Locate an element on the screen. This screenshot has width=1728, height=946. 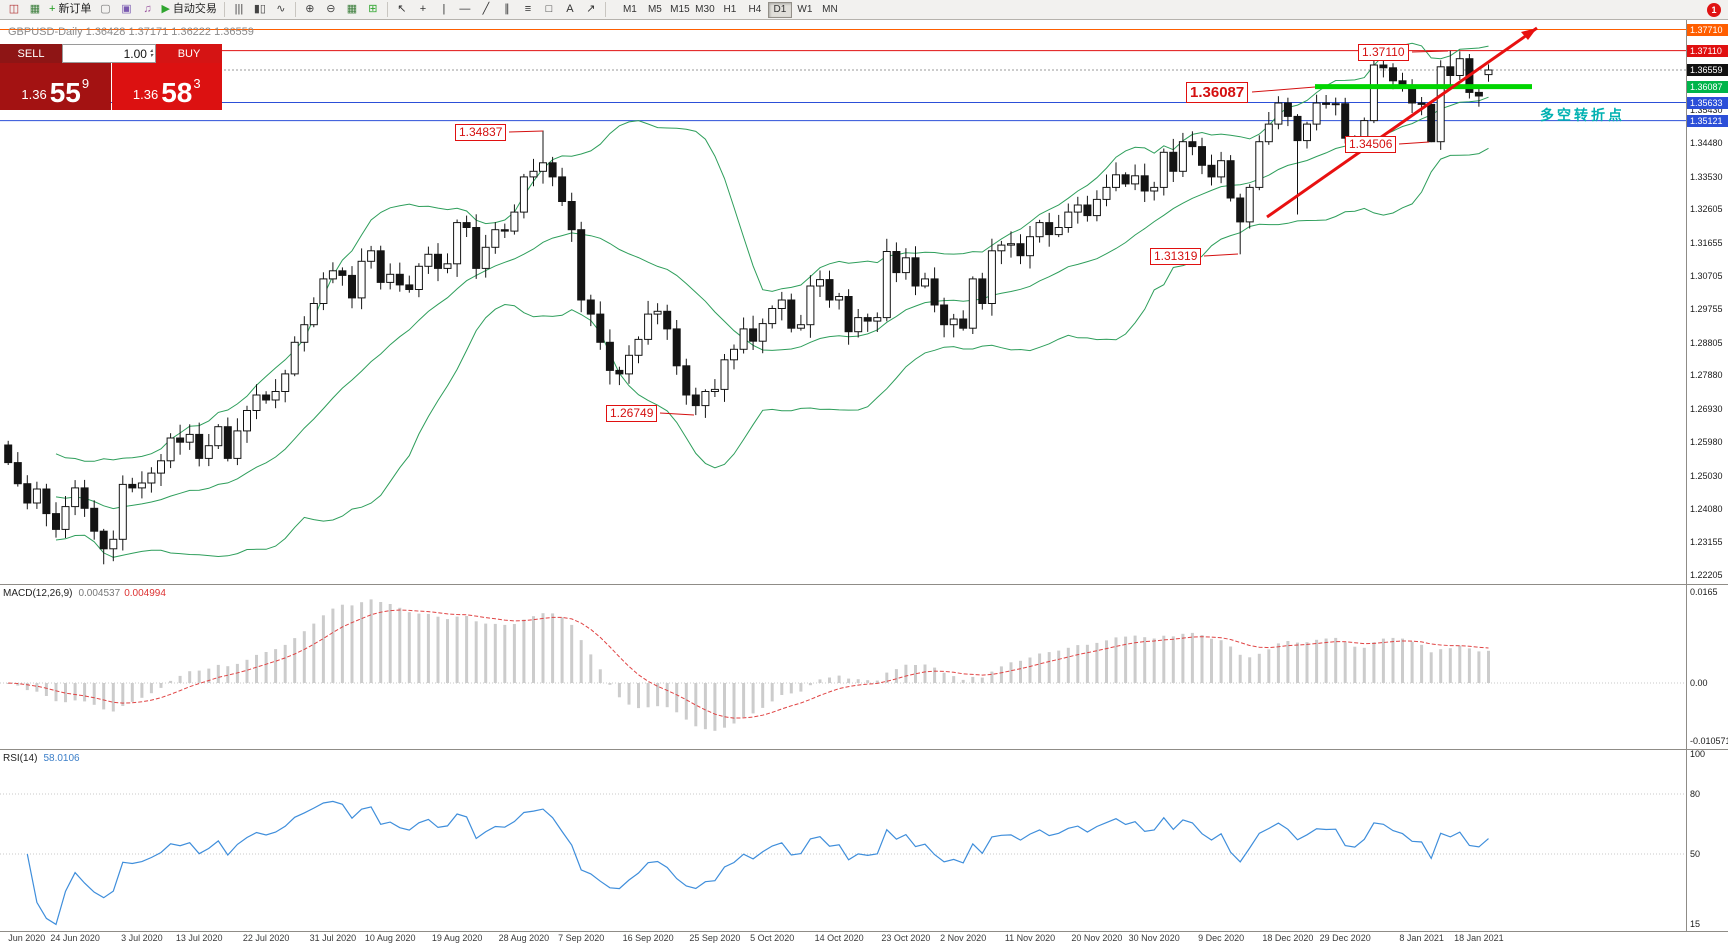
trendline-icon: ╱ is located at coordinates (486, 9).